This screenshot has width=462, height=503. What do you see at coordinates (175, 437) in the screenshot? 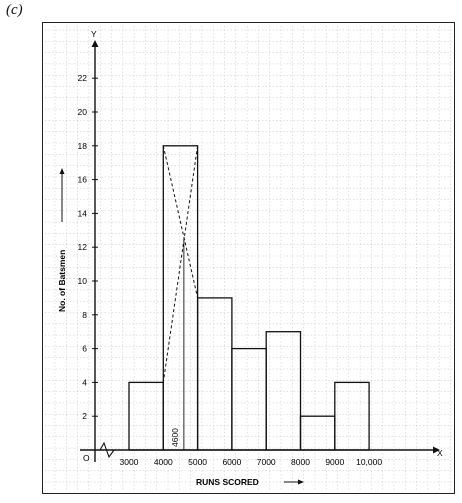
I see `mode-value-label: 4600` at bounding box center [175, 437].